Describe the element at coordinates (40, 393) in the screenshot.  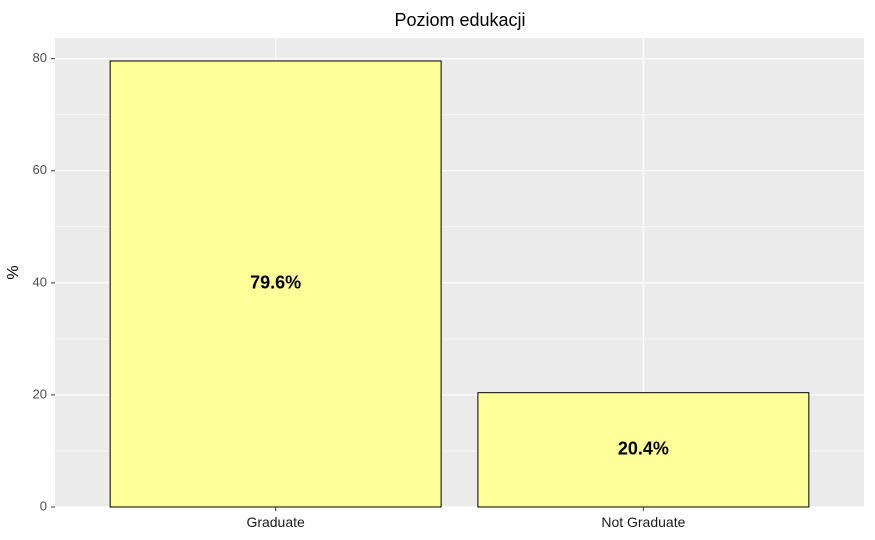
I see `y-tick-label: 20` at that location.